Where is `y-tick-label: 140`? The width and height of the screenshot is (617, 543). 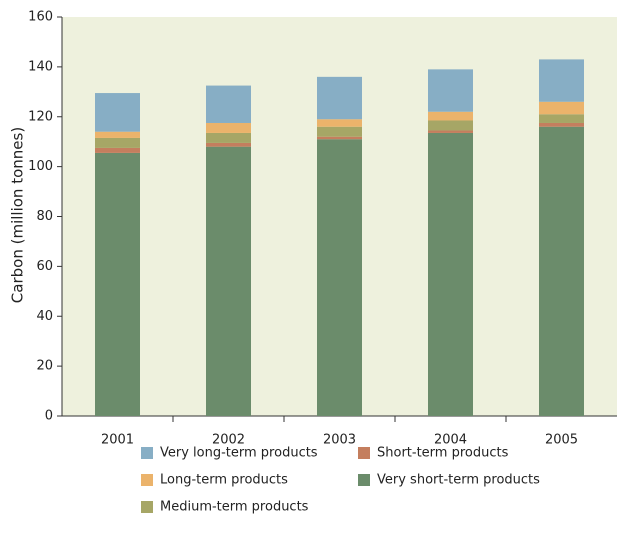
y-tick-label: 140 is located at coordinates (40, 66).